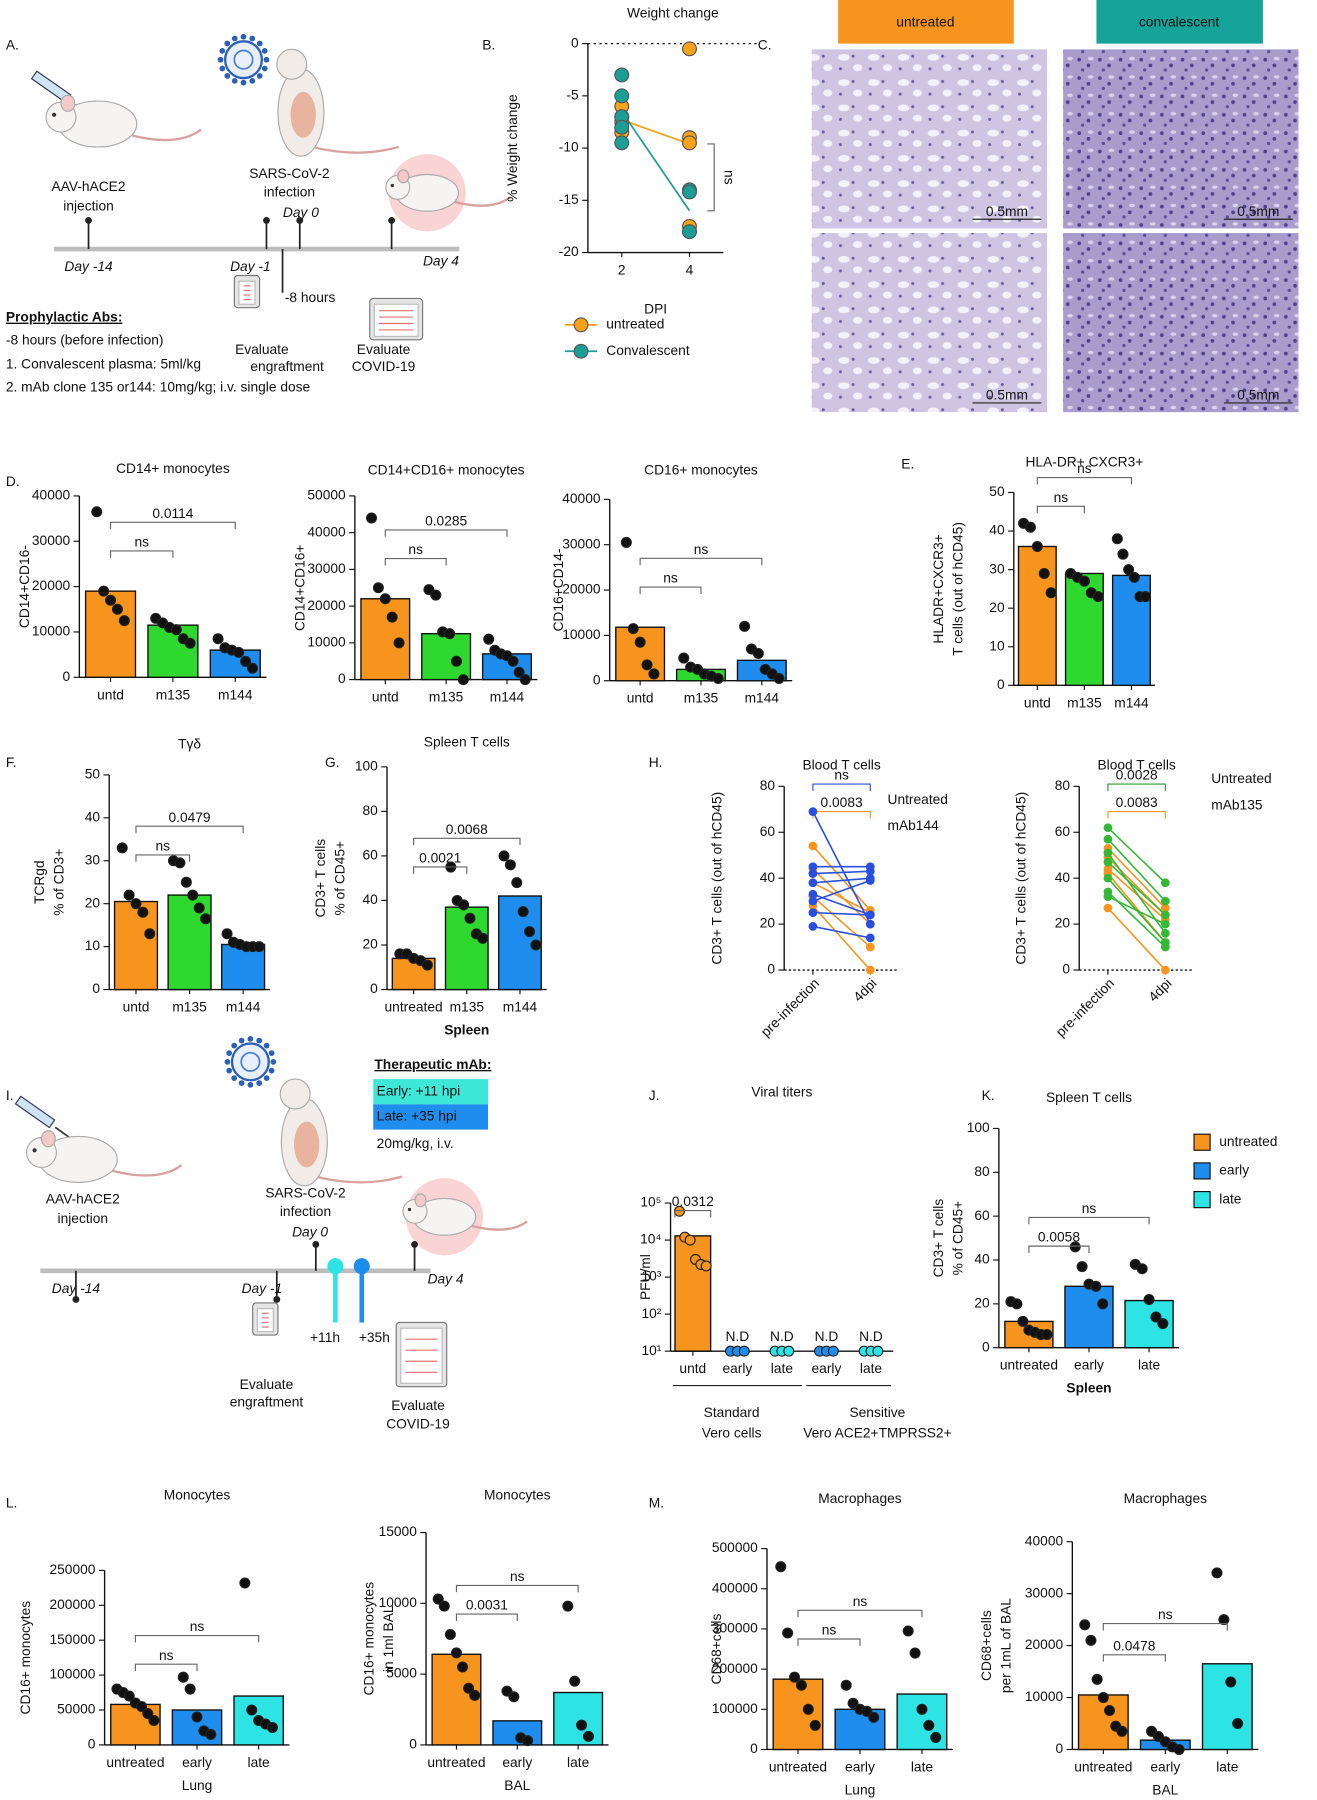  I want to click on group-label: Vero ACE2+TMPRSS2+, so click(877, 1432).